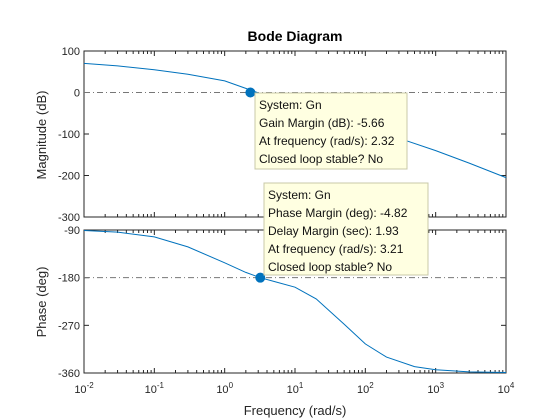  What do you see at coordinates (260, 277) in the screenshot?
I see `phase-margin-marker` at bounding box center [260, 277].